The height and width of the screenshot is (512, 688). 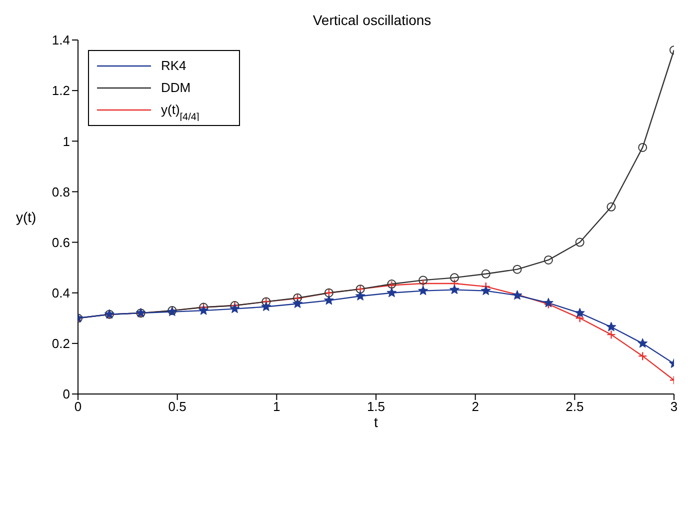 What do you see at coordinates (26, 216) in the screenshot?
I see `y-axis-title: y(t)` at bounding box center [26, 216].